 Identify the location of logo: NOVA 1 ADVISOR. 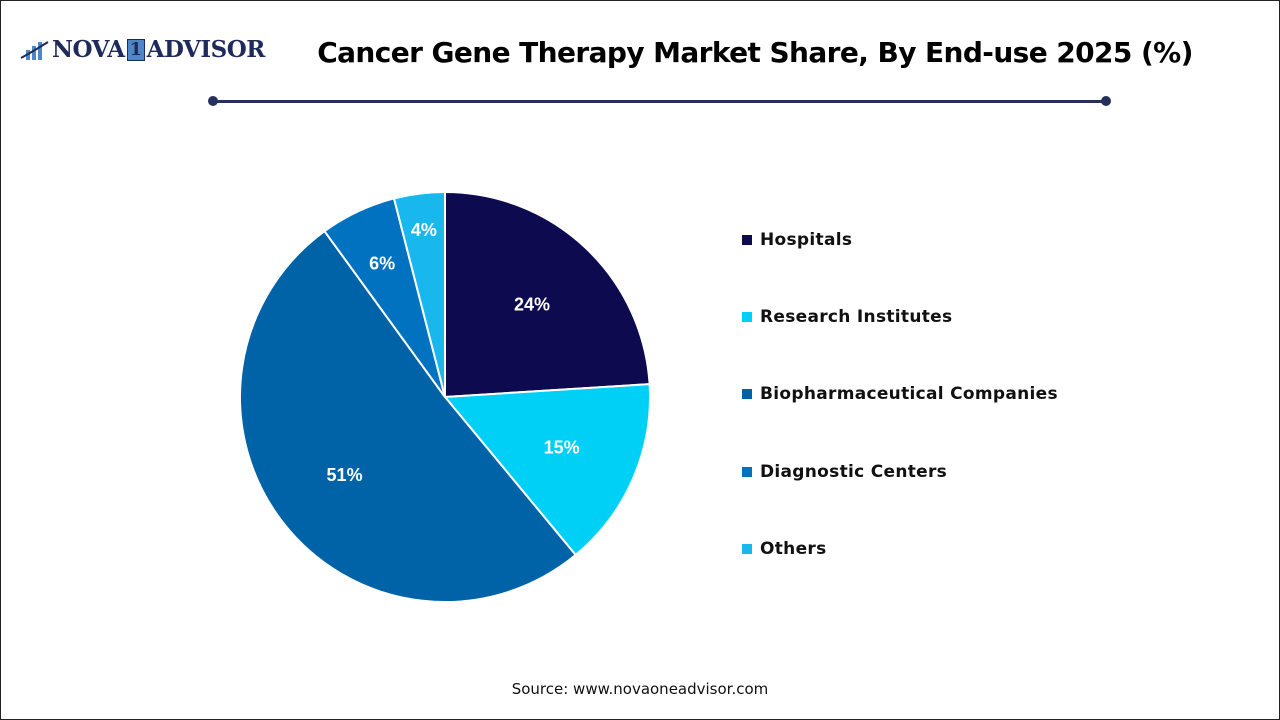
(142, 49).